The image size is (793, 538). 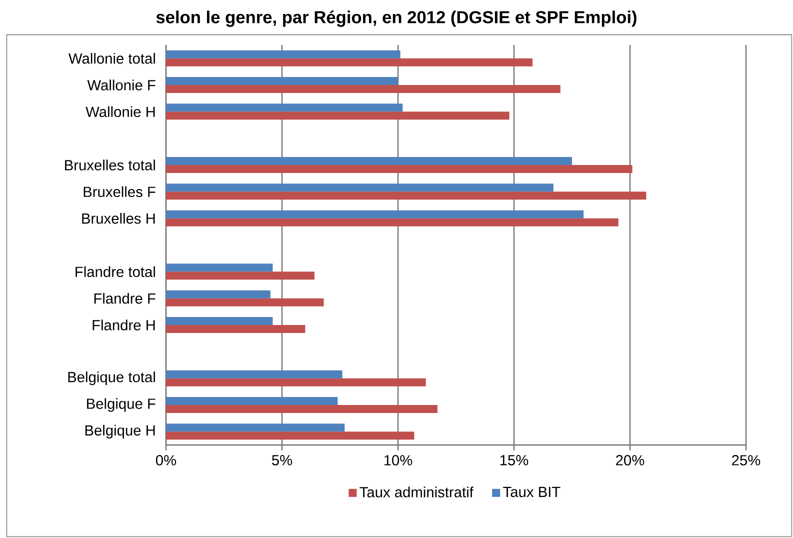 What do you see at coordinates (123, 325) in the screenshot?
I see `y-tick-label: Flandre H` at bounding box center [123, 325].